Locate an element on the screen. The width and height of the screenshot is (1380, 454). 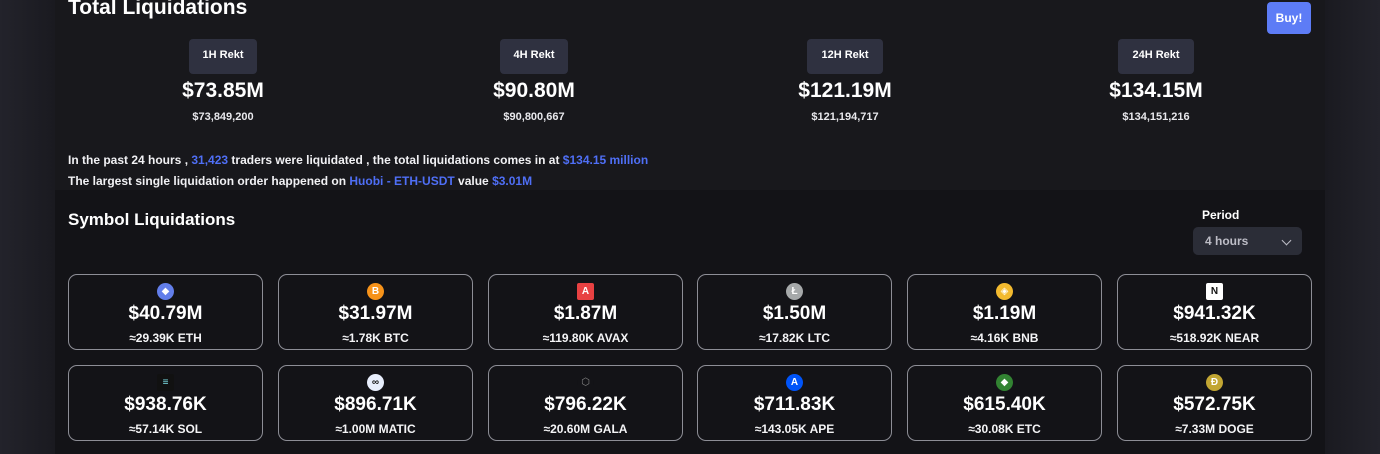
stat-amount: $134.15M is located at coordinates (1156, 90).